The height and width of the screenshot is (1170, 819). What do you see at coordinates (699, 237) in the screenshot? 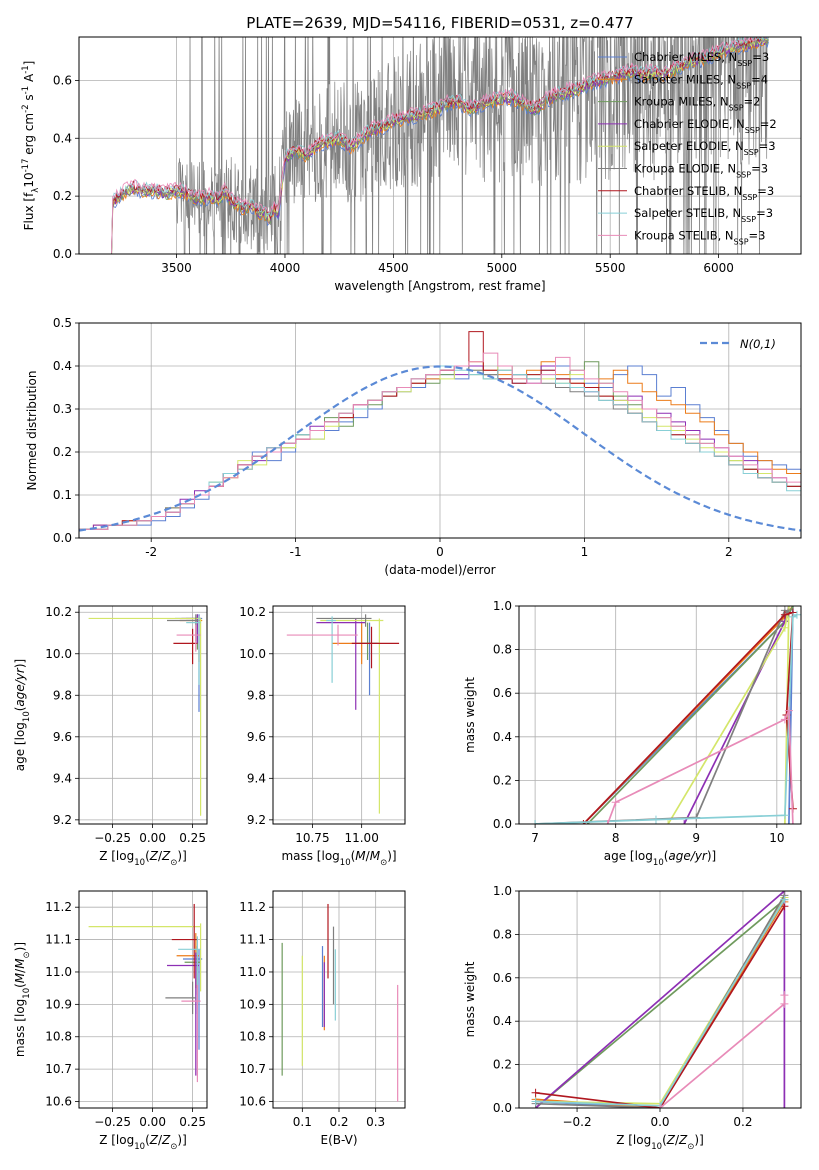
I see `legend-entry: Kroupa STELIB, NSSP=3` at bounding box center [699, 237].